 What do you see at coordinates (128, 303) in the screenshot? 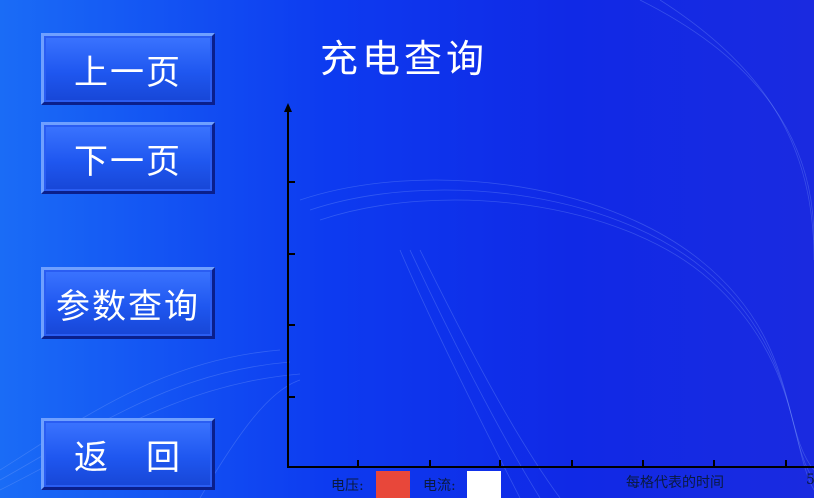
I see `parameter-query-button: 参数查询` at bounding box center [128, 303].